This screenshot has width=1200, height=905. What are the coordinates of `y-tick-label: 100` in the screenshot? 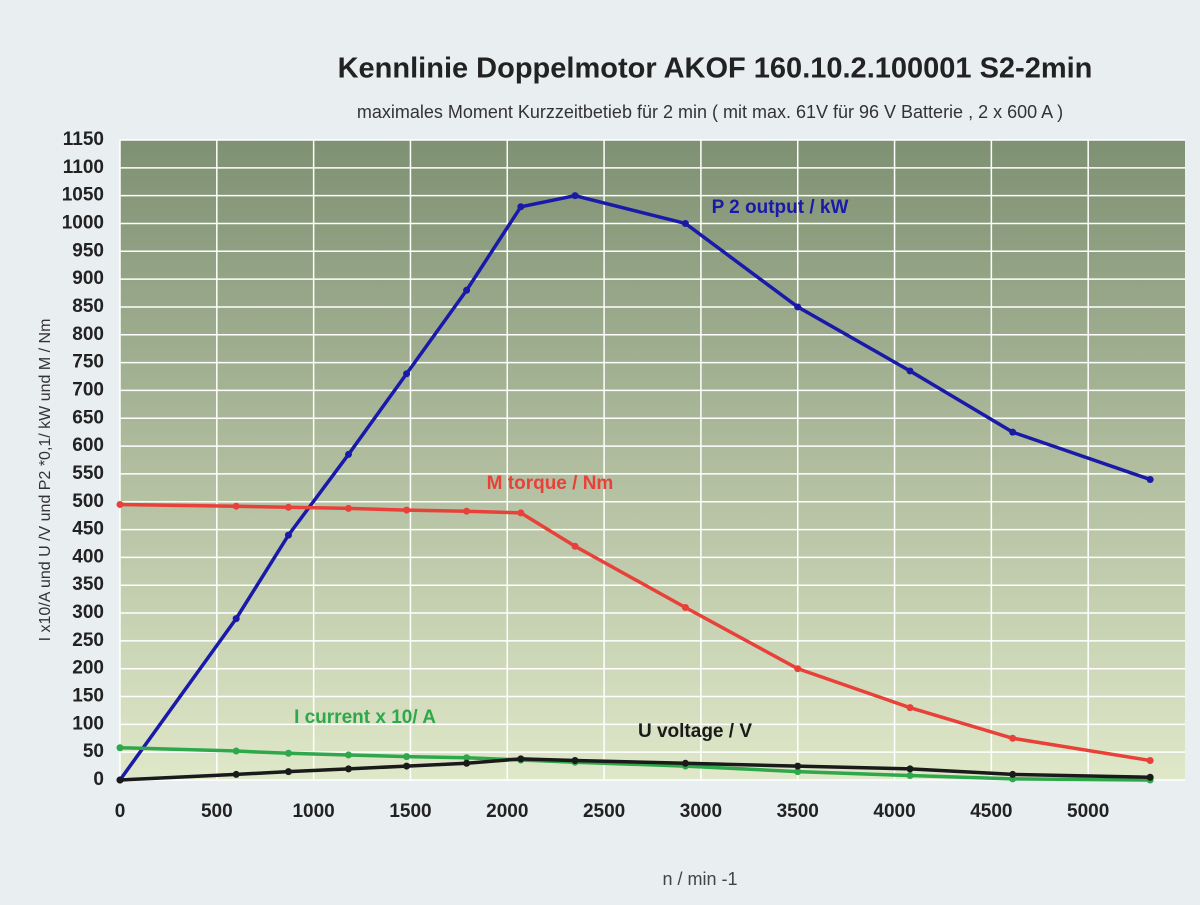 It's located at (88, 723).